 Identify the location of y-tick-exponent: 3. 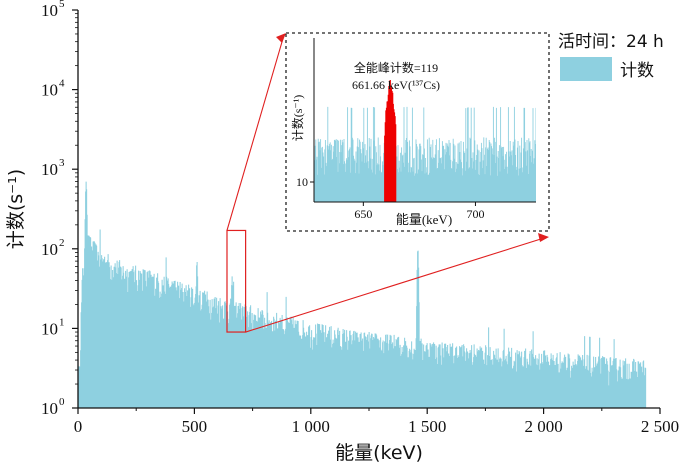
(62, 163).